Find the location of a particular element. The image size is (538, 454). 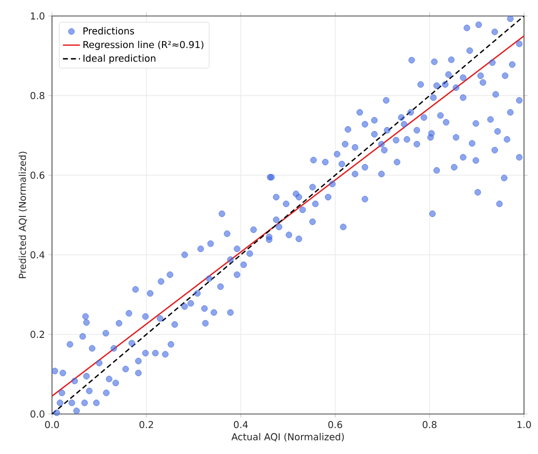

x-tick-label: 0.4 is located at coordinates (241, 424).